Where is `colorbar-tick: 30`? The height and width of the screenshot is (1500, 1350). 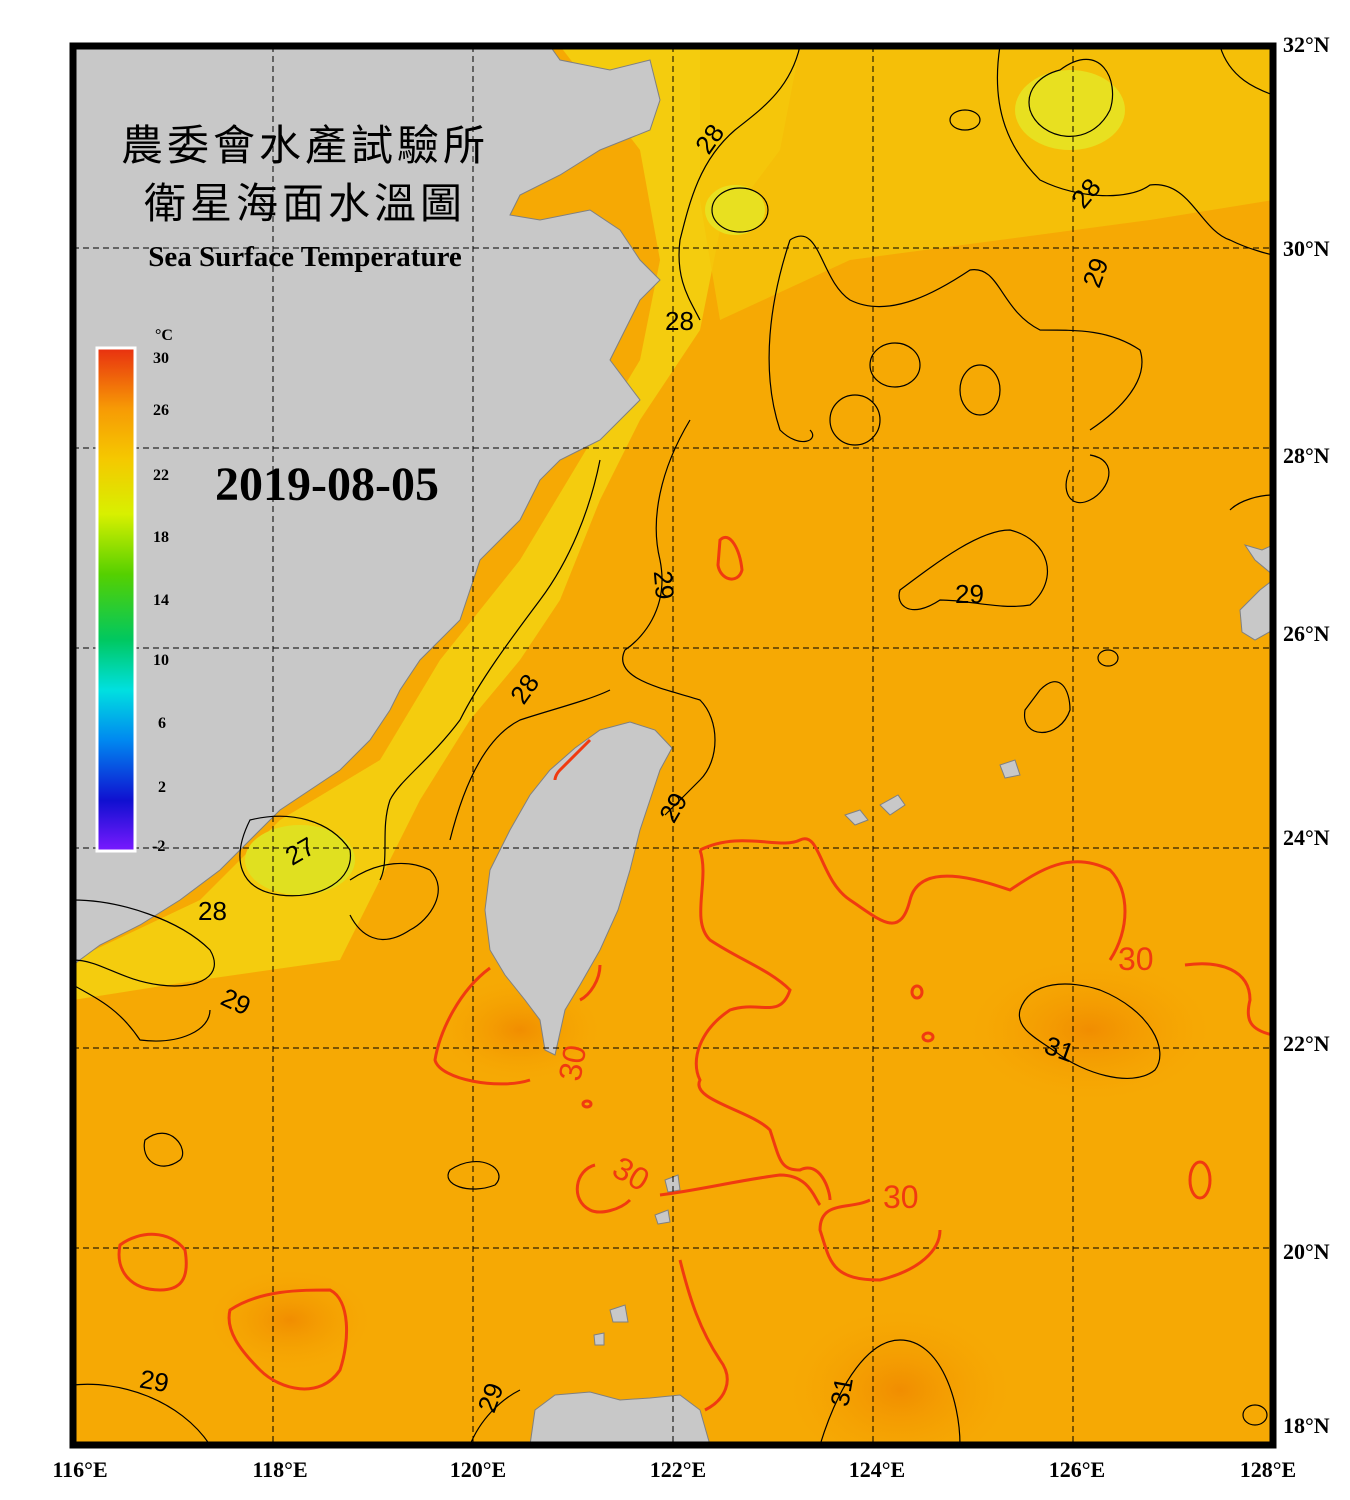 colorbar-tick: 30 is located at coordinates (161, 358).